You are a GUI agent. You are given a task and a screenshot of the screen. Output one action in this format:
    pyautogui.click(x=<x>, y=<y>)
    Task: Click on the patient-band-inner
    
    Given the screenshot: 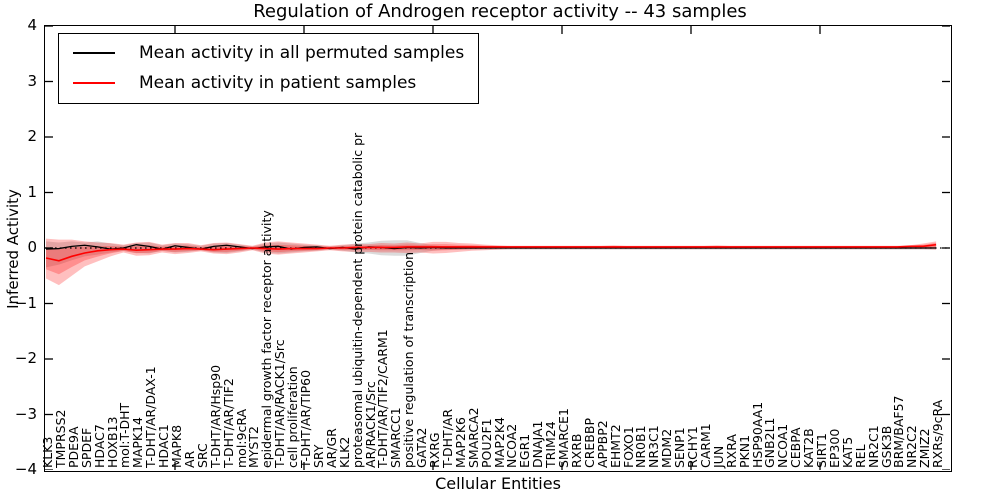 What is the action you would take?
    pyautogui.click(x=491, y=258)
    